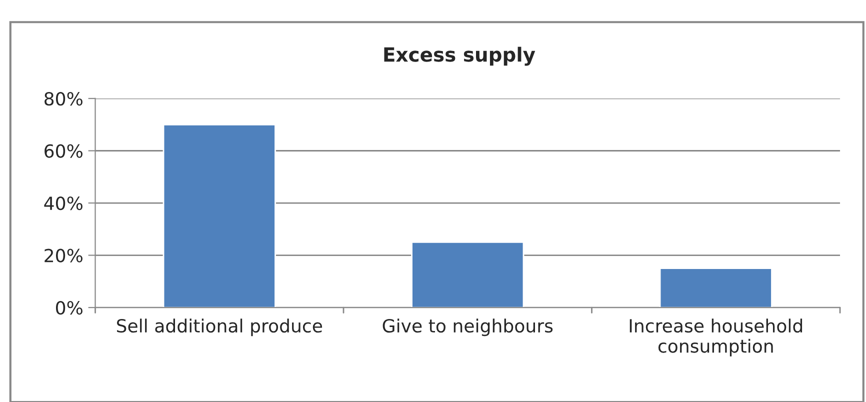 The width and height of the screenshot is (866, 402). Describe the element at coordinates (467, 327) in the screenshot. I see `x-tick-label: Give to neighbours` at that location.